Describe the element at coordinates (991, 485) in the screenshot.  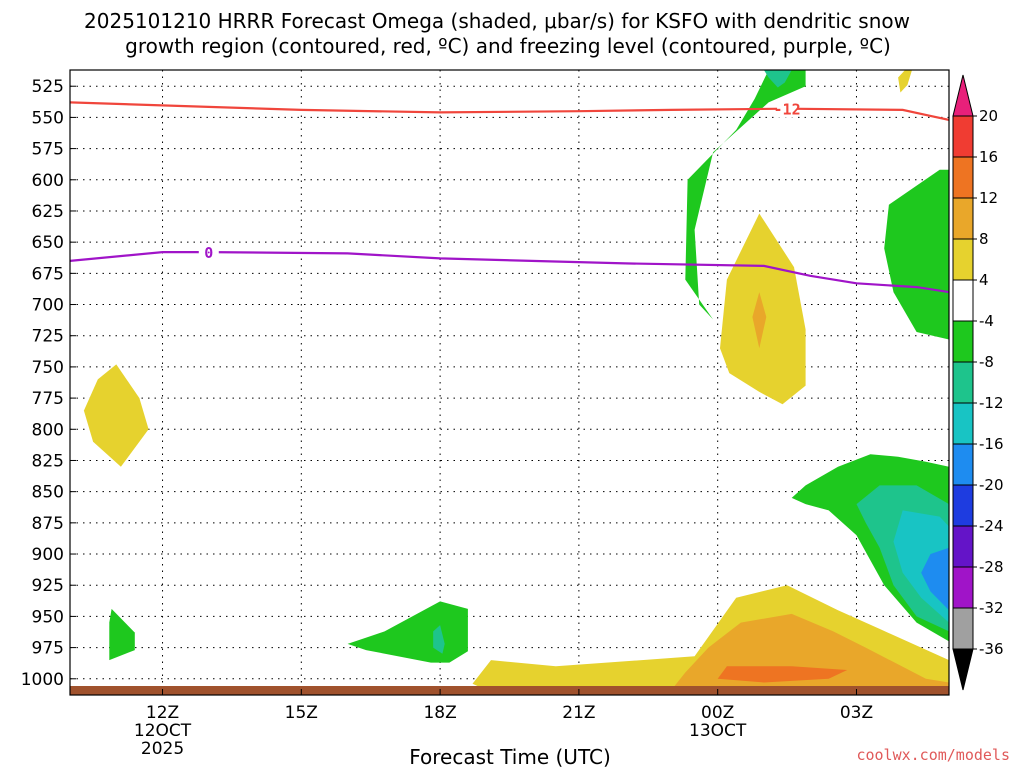
I see `colorbar-label: -20` at that location.